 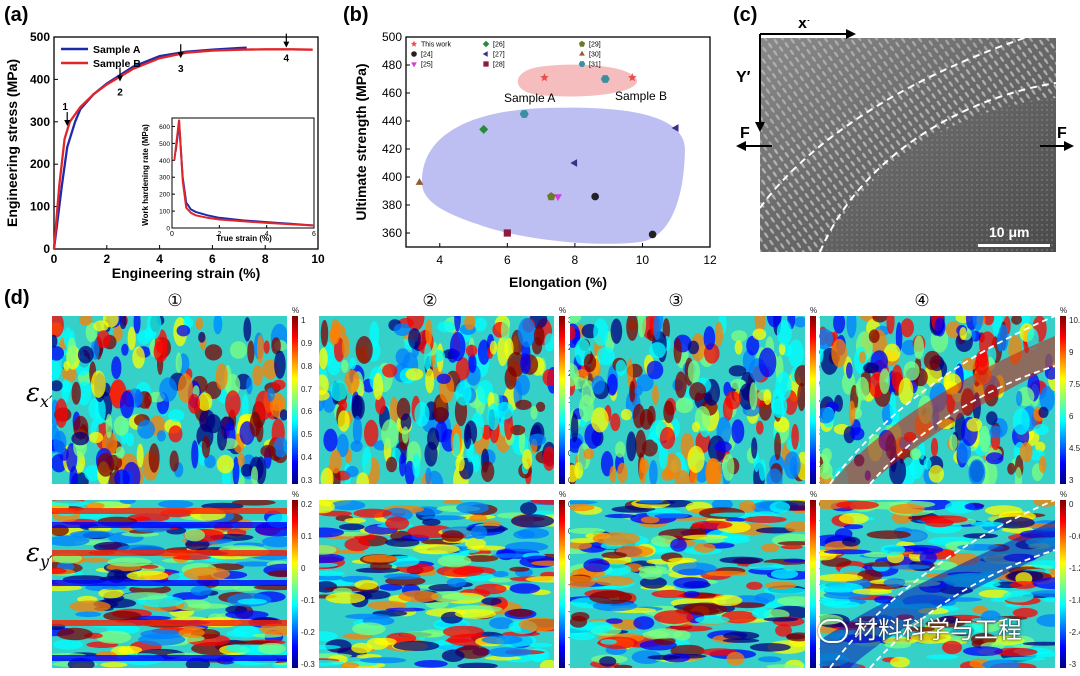 What do you see at coordinates (164, 212) in the screenshot?
I see `inset-ytick-label: 100` at bounding box center [164, 212].